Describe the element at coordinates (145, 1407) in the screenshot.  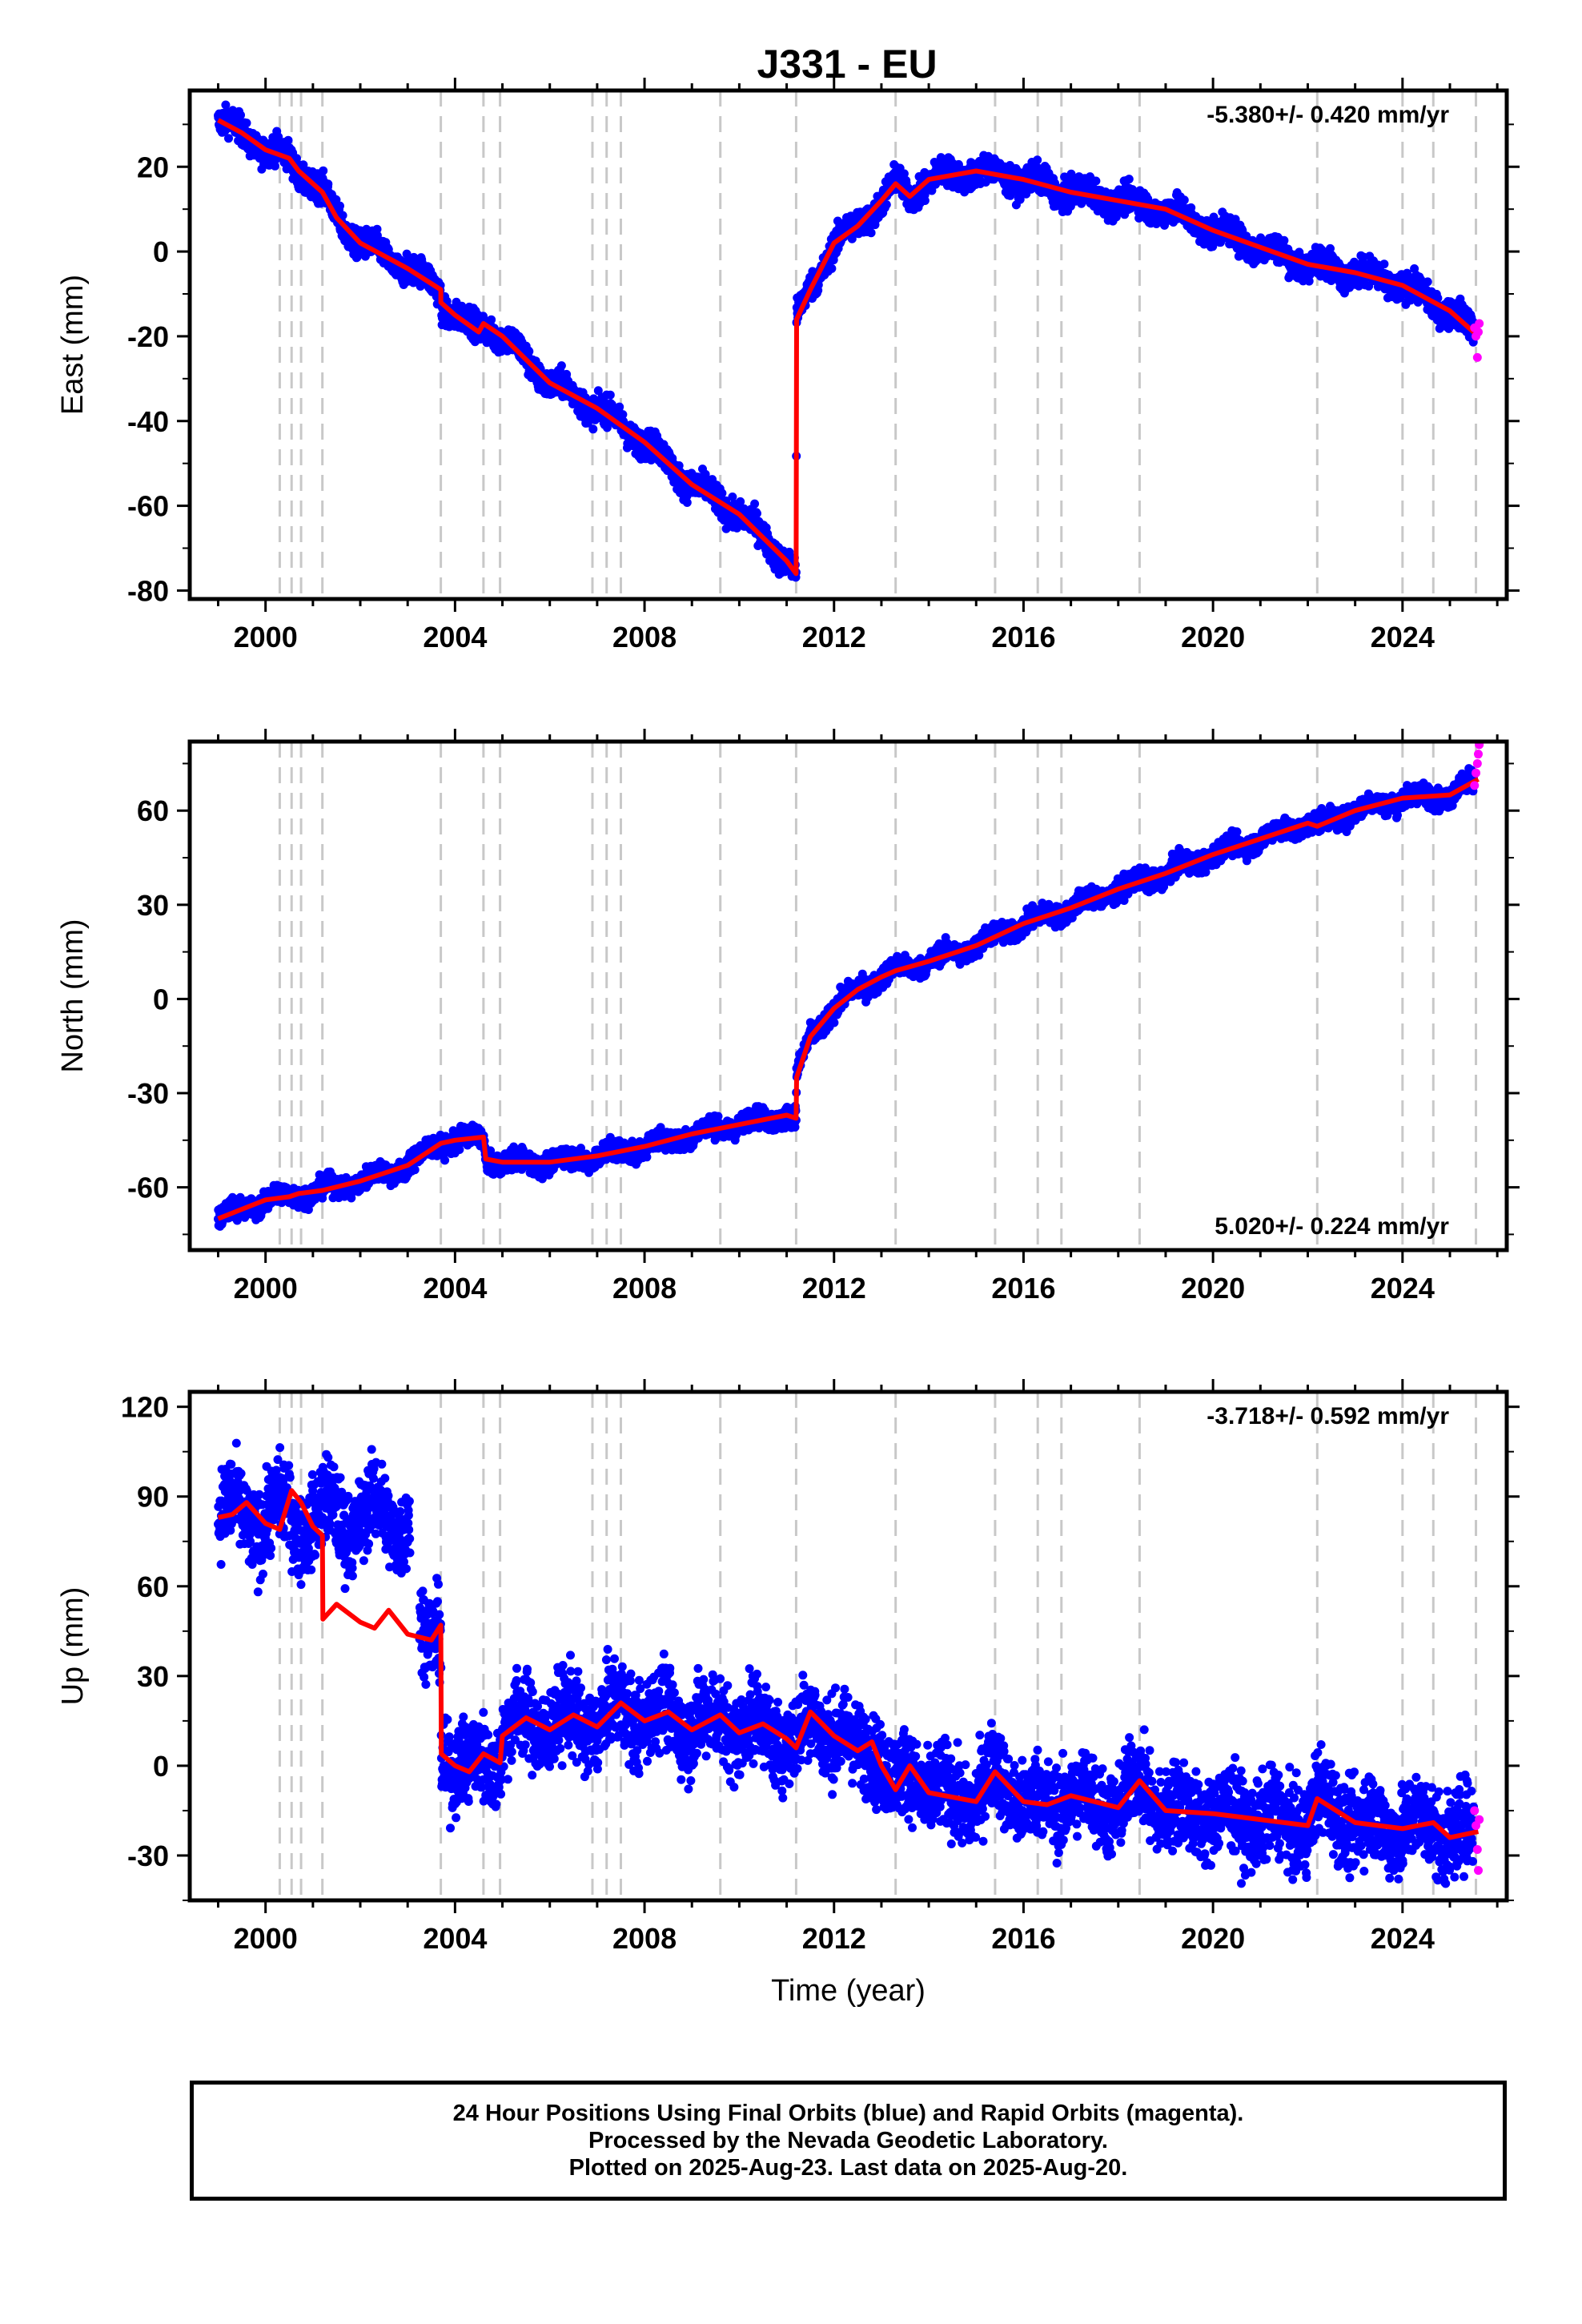
I see `y-tick-label: 120` at that location.